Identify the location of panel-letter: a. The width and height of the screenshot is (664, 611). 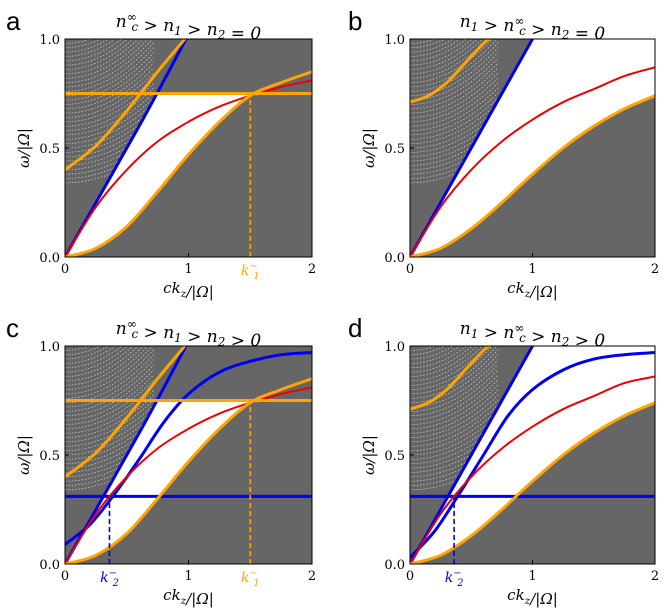
(13, 21).